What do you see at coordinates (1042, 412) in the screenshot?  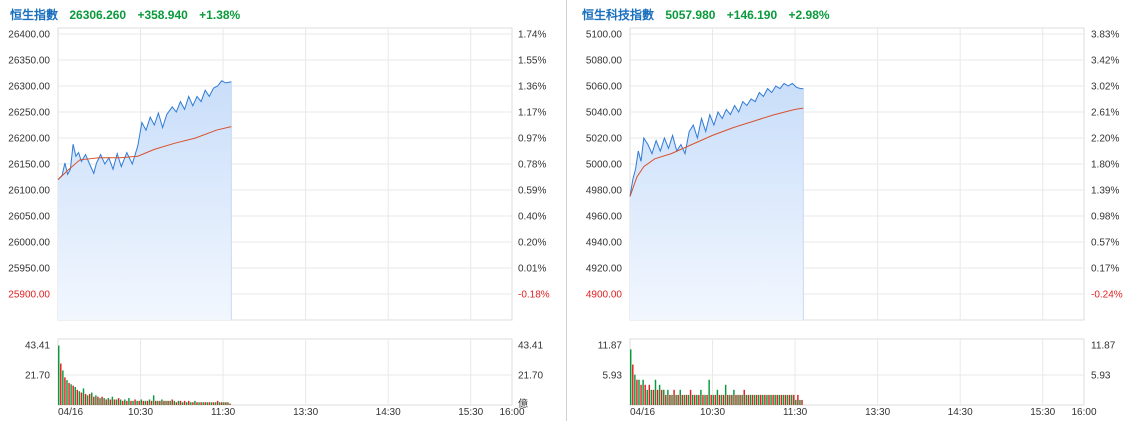 I see `x-tick-label: 15:30` at bounding box center [1042, 412].